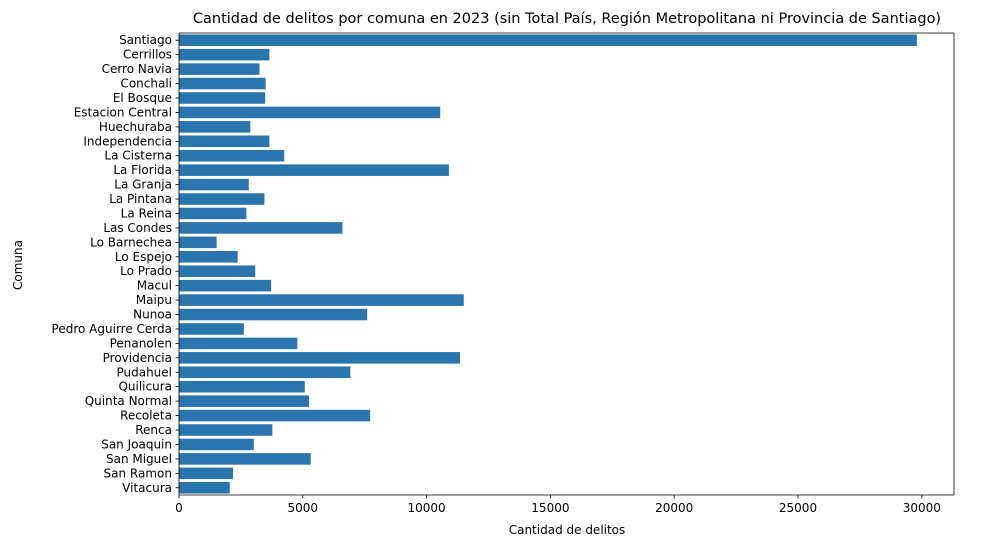 This screenshot has width=1004, height=548. Describe the element at coordinates (245, 459) in the screenshot. I see `bar-san-miguel` at that location.